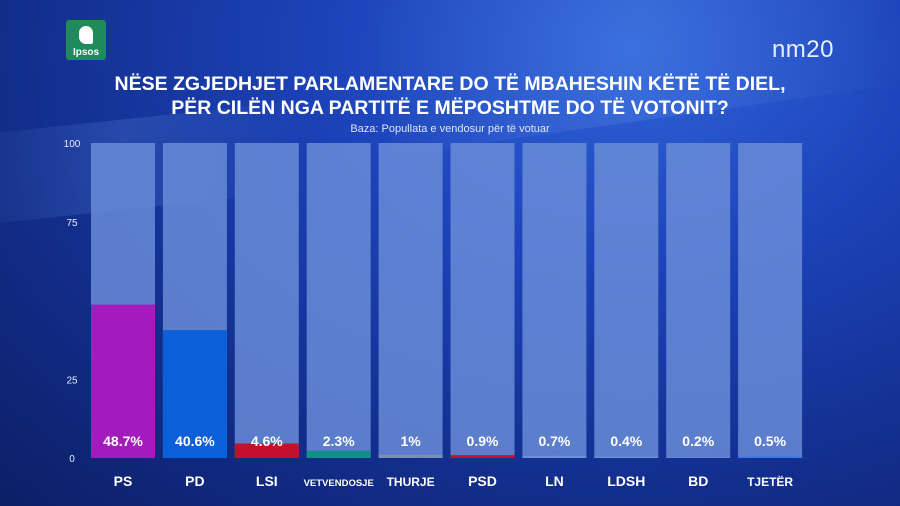 The height and width of the screenshot is (506, 900). What do you see at coordinates (339, 441) in the screenshot?
I see `data-label: 2.3%` at bounding box center [339, 441].